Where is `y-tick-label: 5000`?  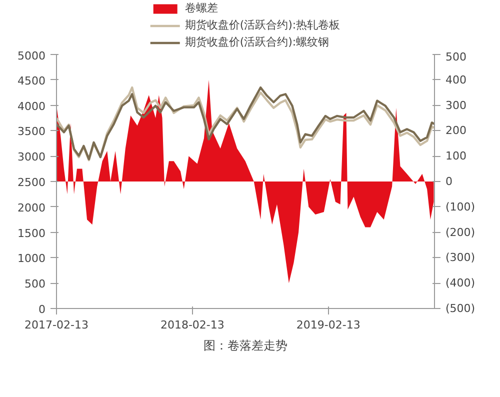
y-tick-label: 5000 is located at coordinates (32, 56).